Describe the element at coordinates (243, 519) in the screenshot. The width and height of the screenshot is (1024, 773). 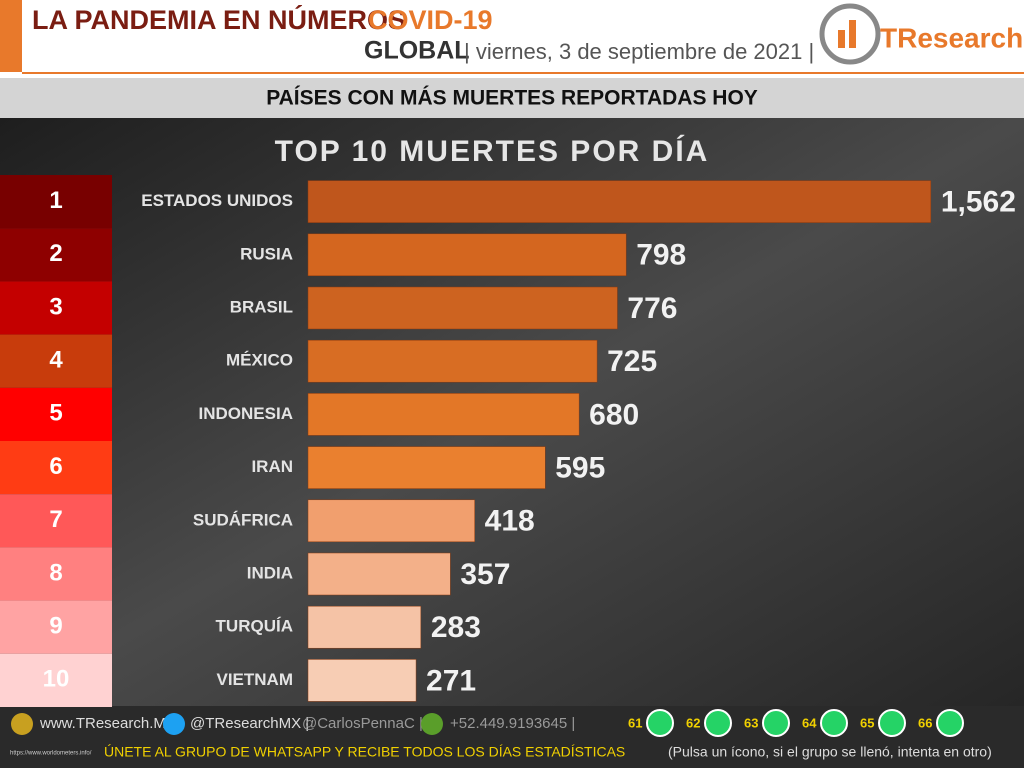
I see `category-label: SUDÁFRICA` at that location.